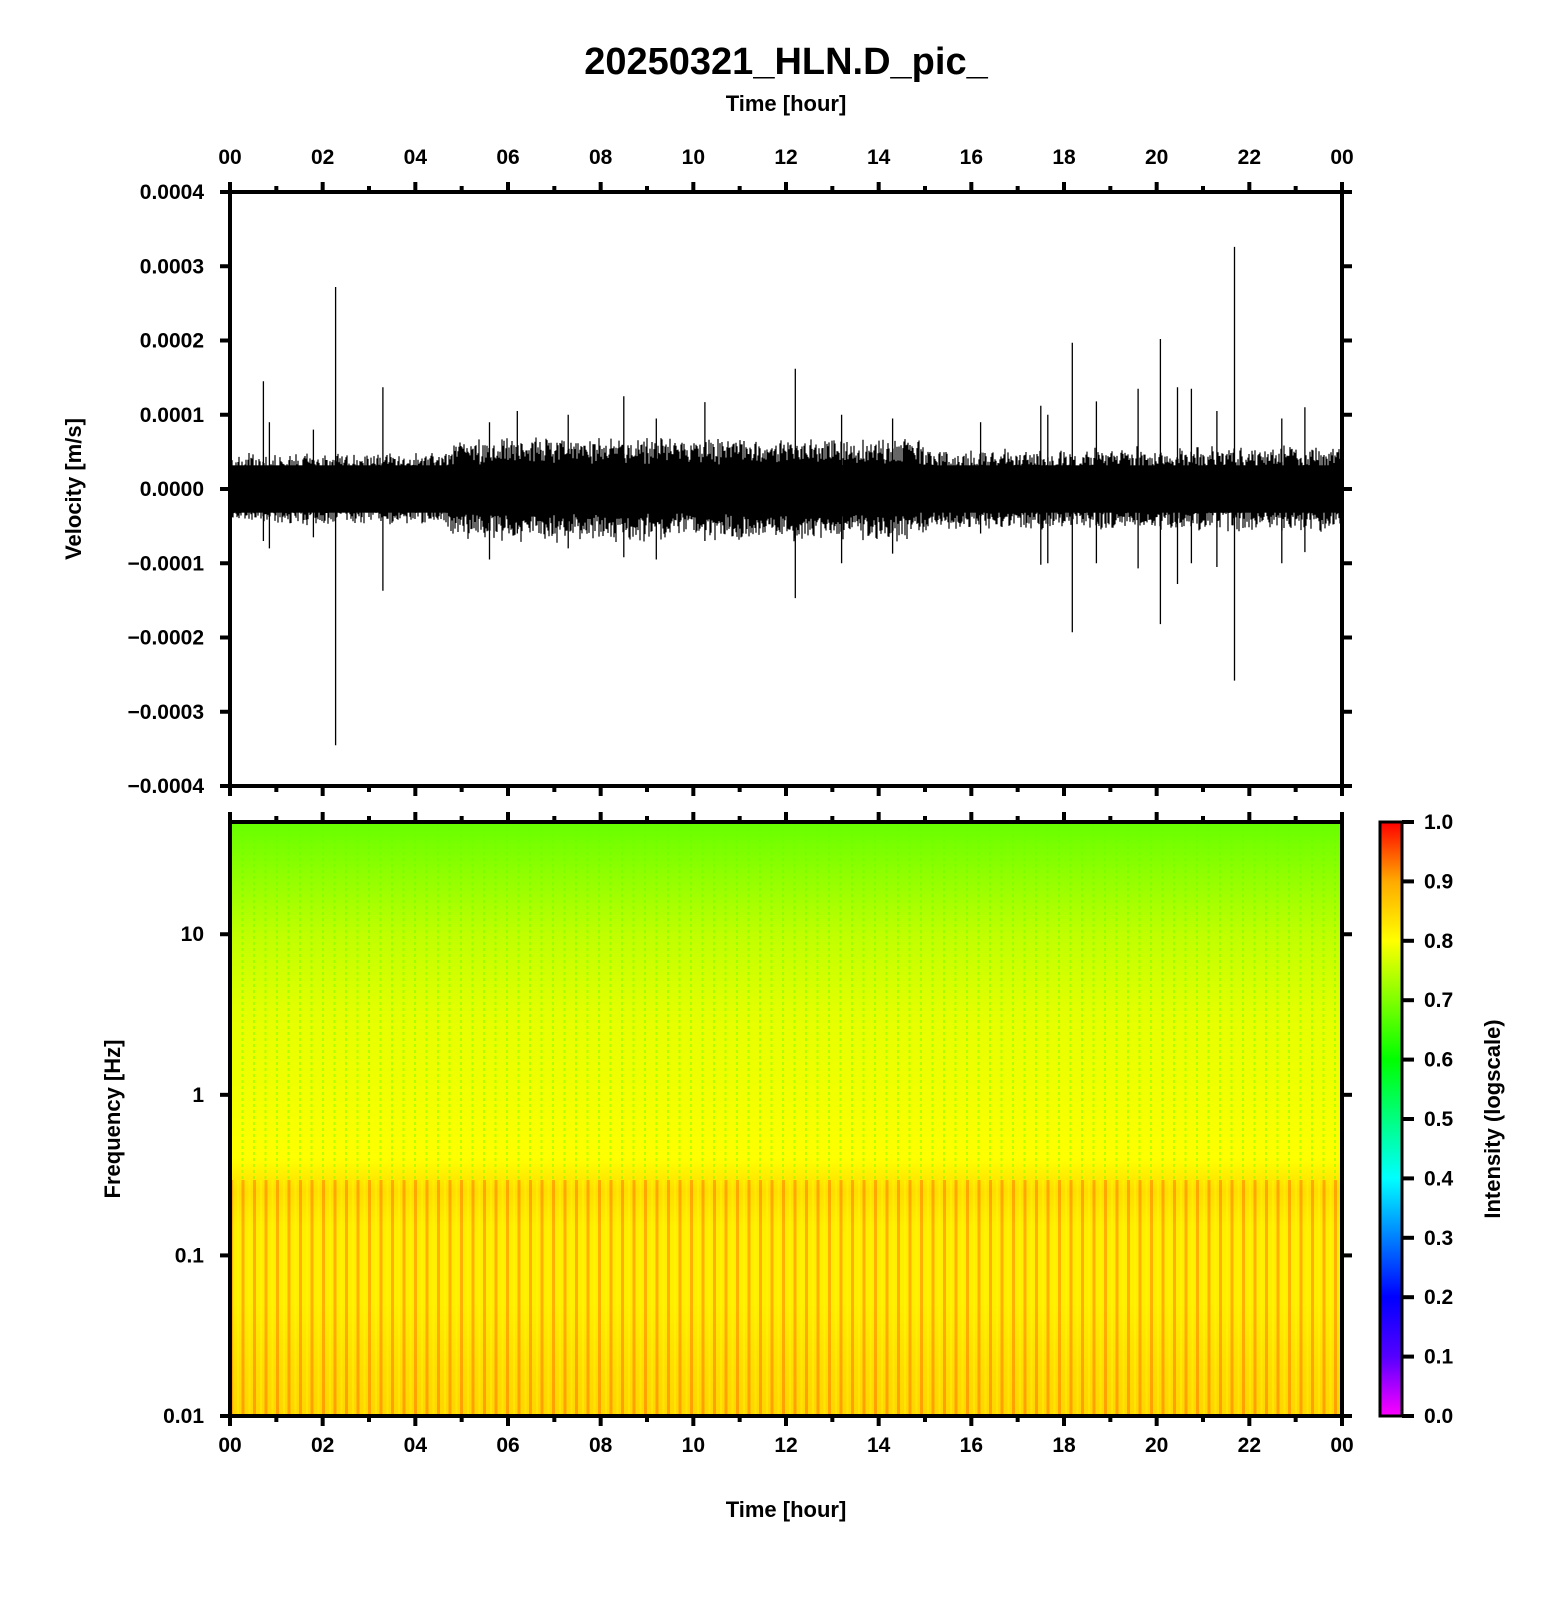 The width and height of the screenshot is (1556, 1600). I want to click on spectrogram-y-axis-label: Frequency [Hz], so click(112, 1119).